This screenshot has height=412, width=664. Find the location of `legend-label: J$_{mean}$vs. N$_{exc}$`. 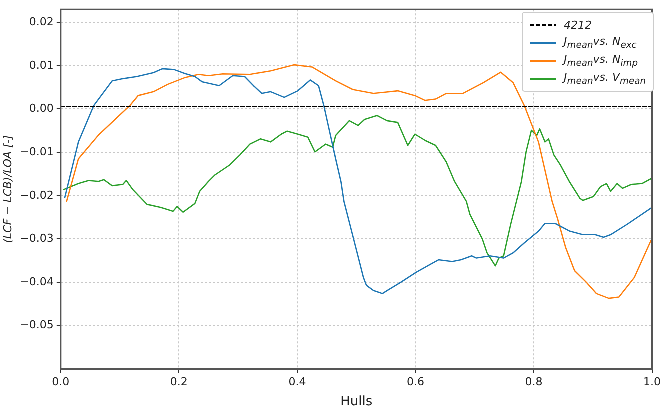

legend-label: J$_{mean}$vs. N$_{exc}$ is located at coordinates (600, 43).